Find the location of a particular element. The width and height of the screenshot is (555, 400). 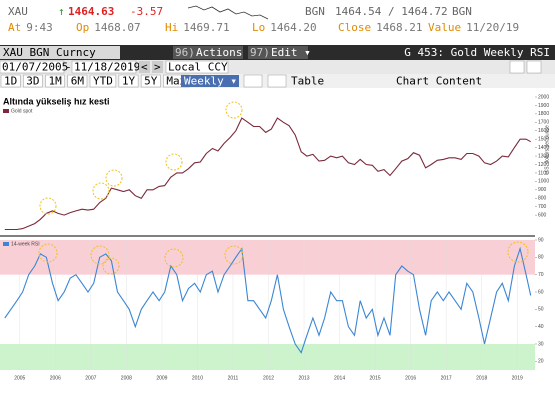

x-tick-label: 2007 is located at coordinates (90, 378).